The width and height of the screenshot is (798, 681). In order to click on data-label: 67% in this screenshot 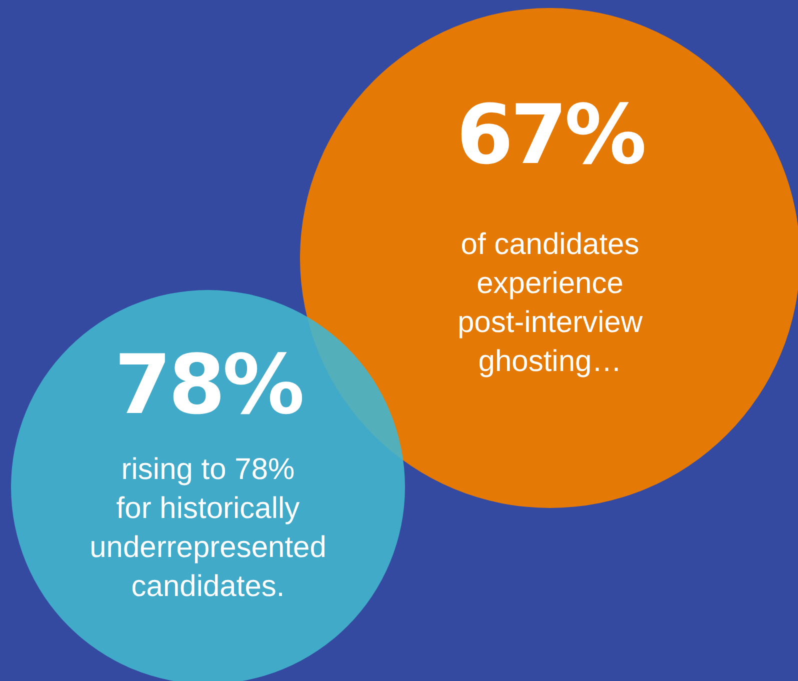, I will do `click(550, 135)`.